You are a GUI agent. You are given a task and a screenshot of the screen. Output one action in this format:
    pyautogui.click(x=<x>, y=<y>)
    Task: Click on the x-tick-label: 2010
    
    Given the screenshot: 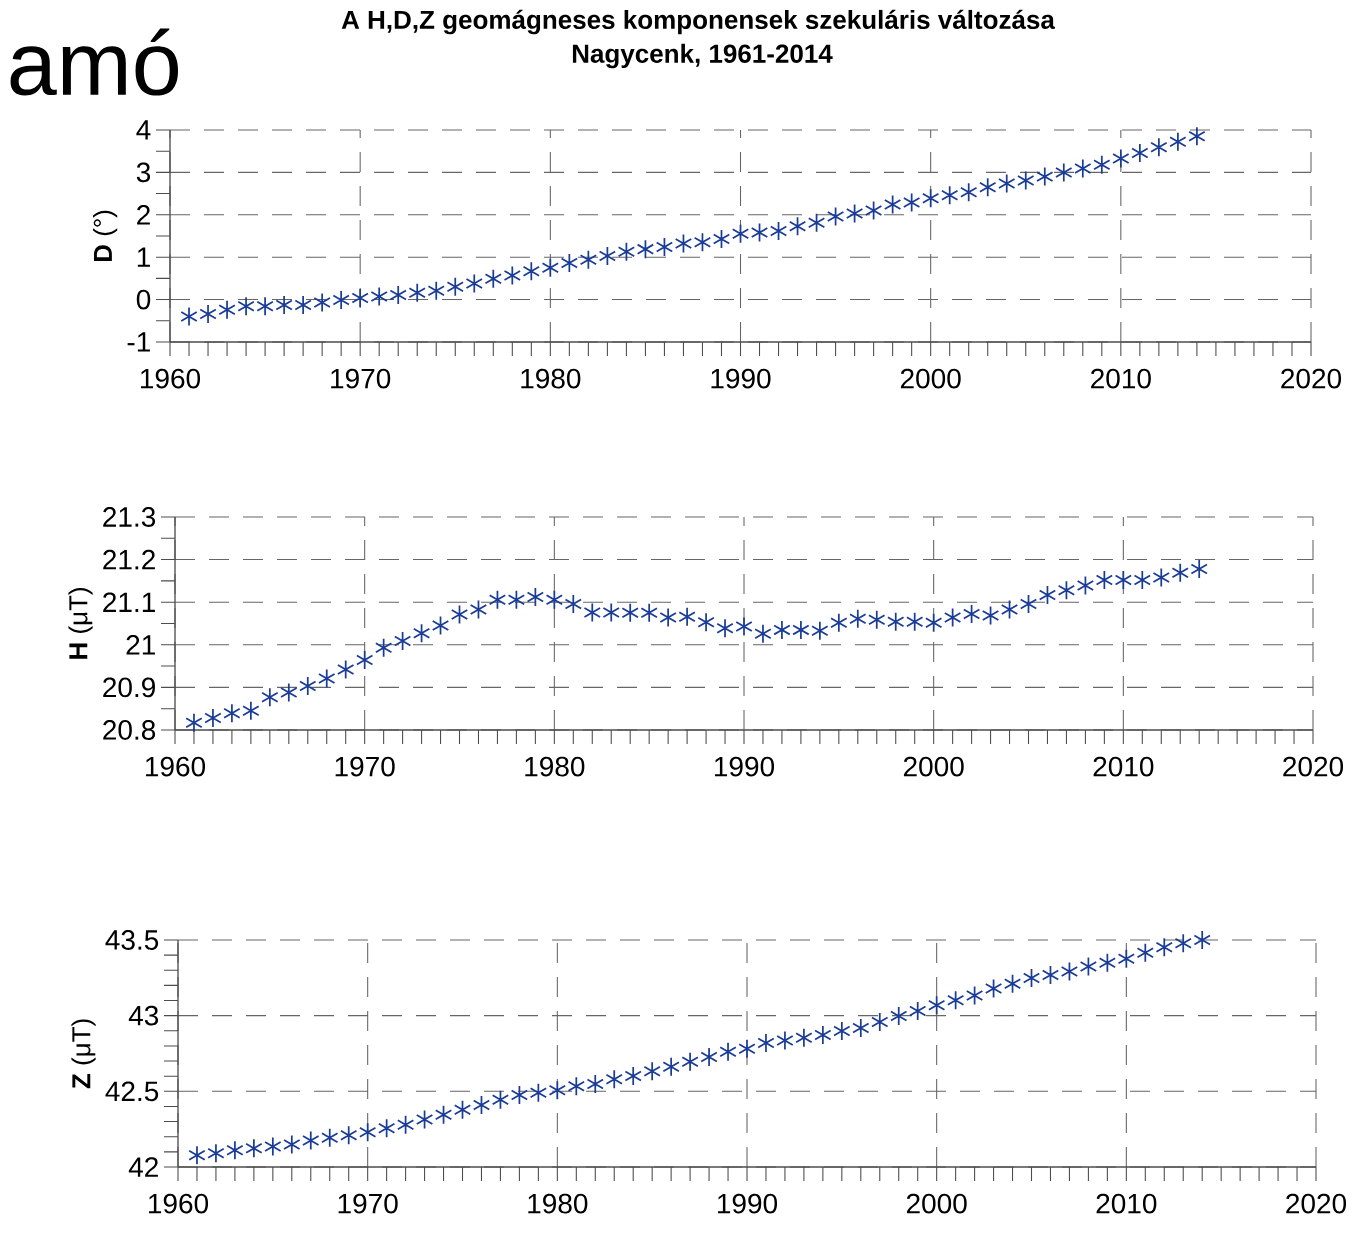 What is the action you would take?
    pyautogui.click(x=1123, y=766)
    